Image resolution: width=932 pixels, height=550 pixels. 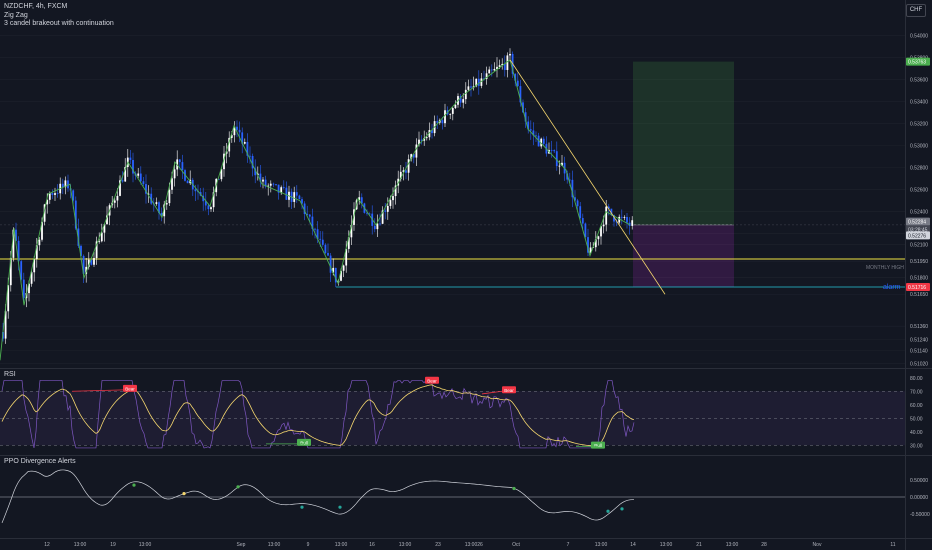 I want to click on indicator-zigzag-title: Zig Zag, so click(x=16, y=15).